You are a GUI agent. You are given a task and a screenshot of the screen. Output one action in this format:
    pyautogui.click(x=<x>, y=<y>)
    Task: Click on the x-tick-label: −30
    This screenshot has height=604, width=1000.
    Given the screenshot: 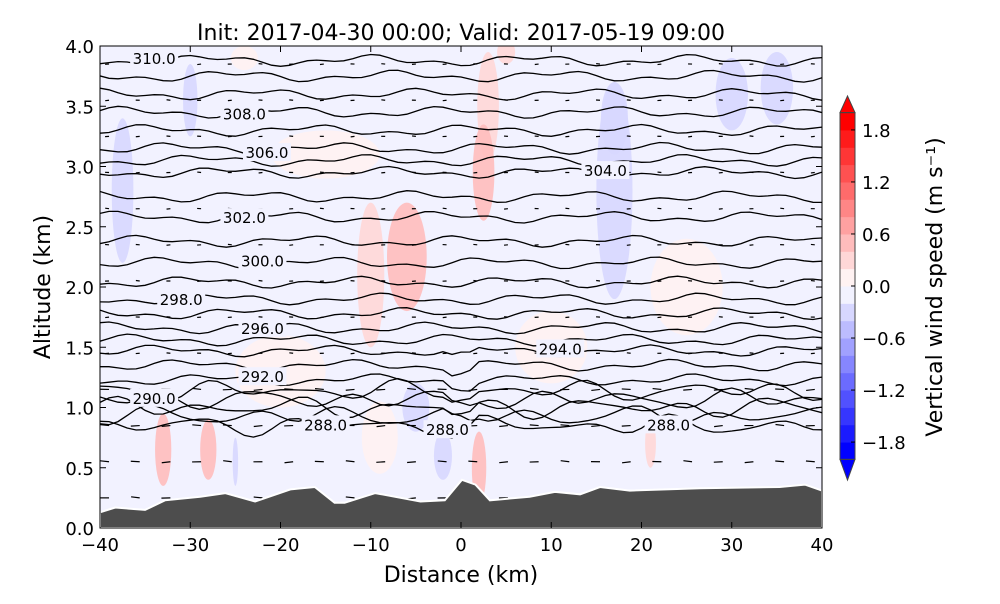 What is the action you would take?
    pyautogui.click(x=190, y=545)
    